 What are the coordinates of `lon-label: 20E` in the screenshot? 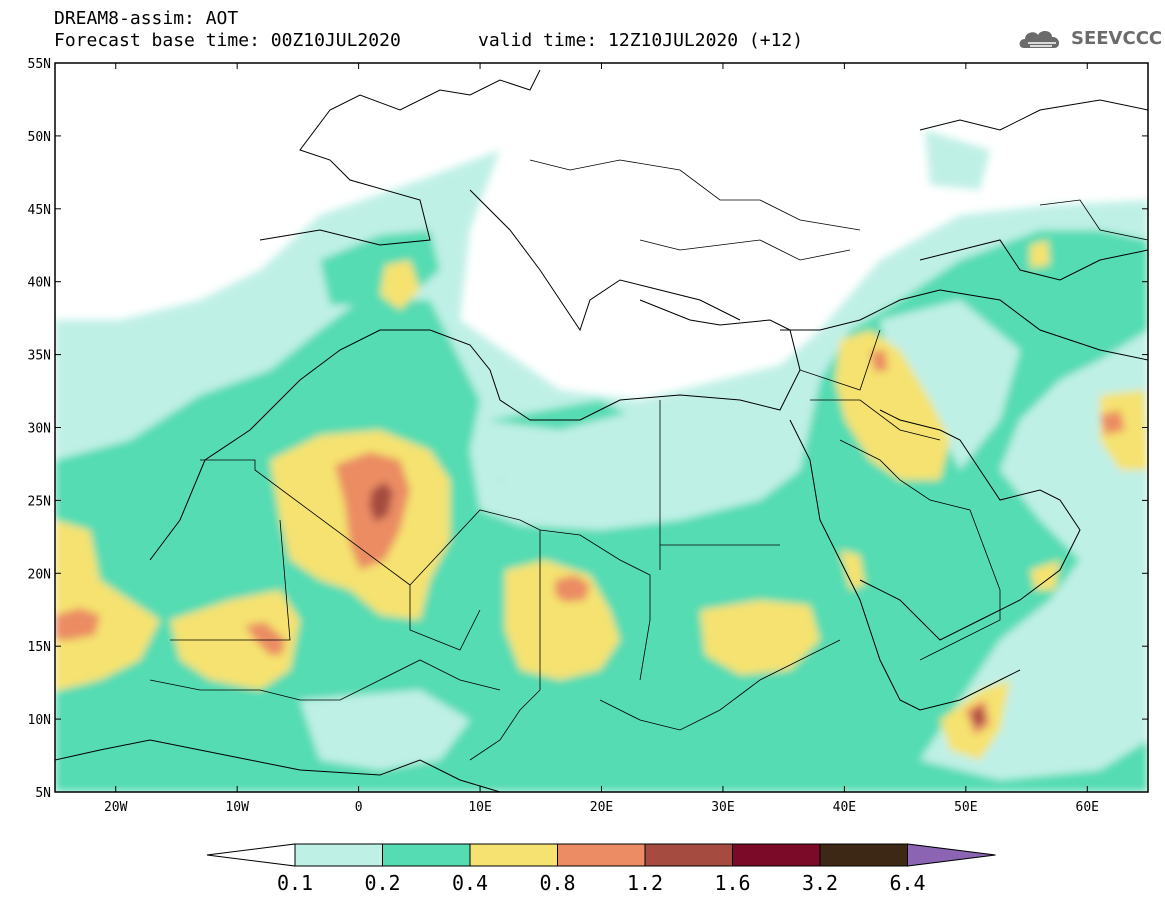 It's located at (601, 807).